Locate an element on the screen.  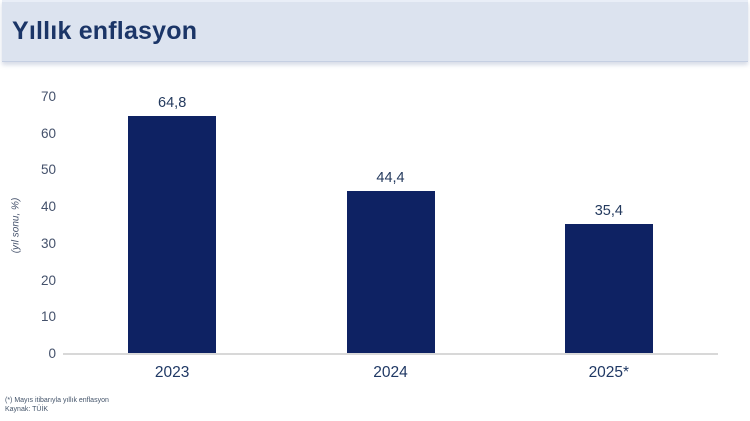
x-axis-category-label: 2023 is located at coordinates (172, 372).